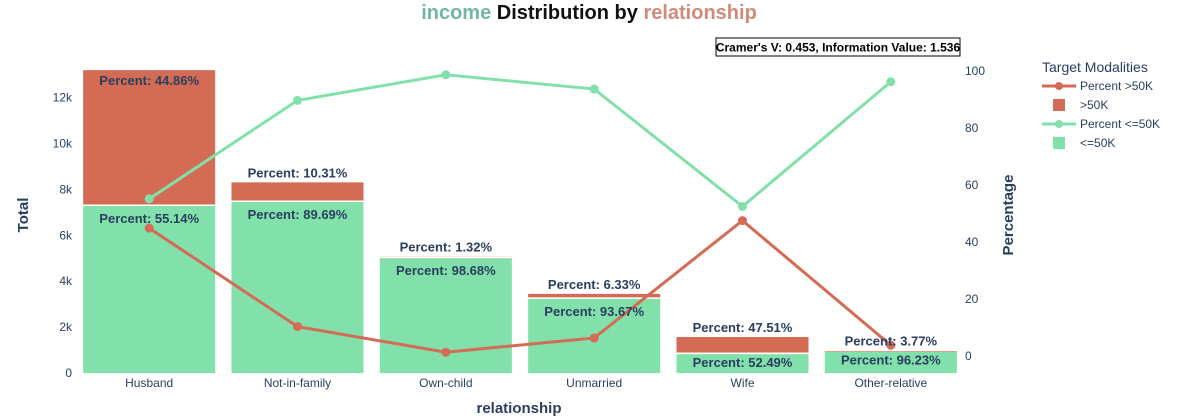 The width and height of the screenshot is (1178, 417). What do you see at coordinates (68, 373) in the screenshot?
I see `y-tick-label: 0` at bounding box center [68, 373].